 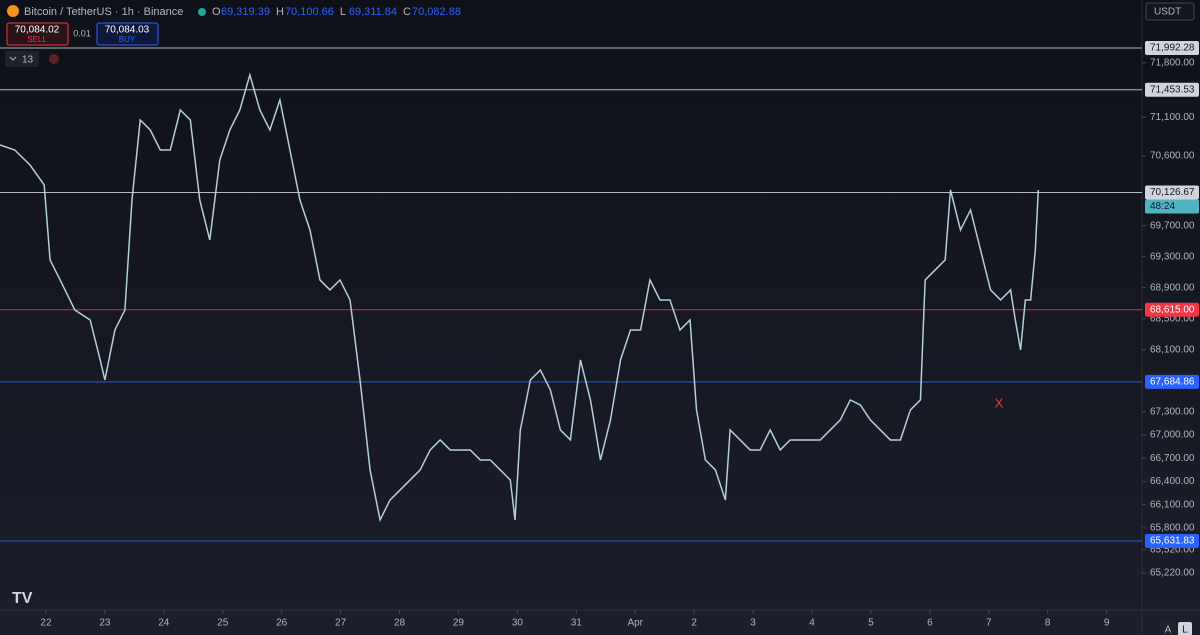 I want to click on buy-price: 70,084.03, so click(x=127, y=30).